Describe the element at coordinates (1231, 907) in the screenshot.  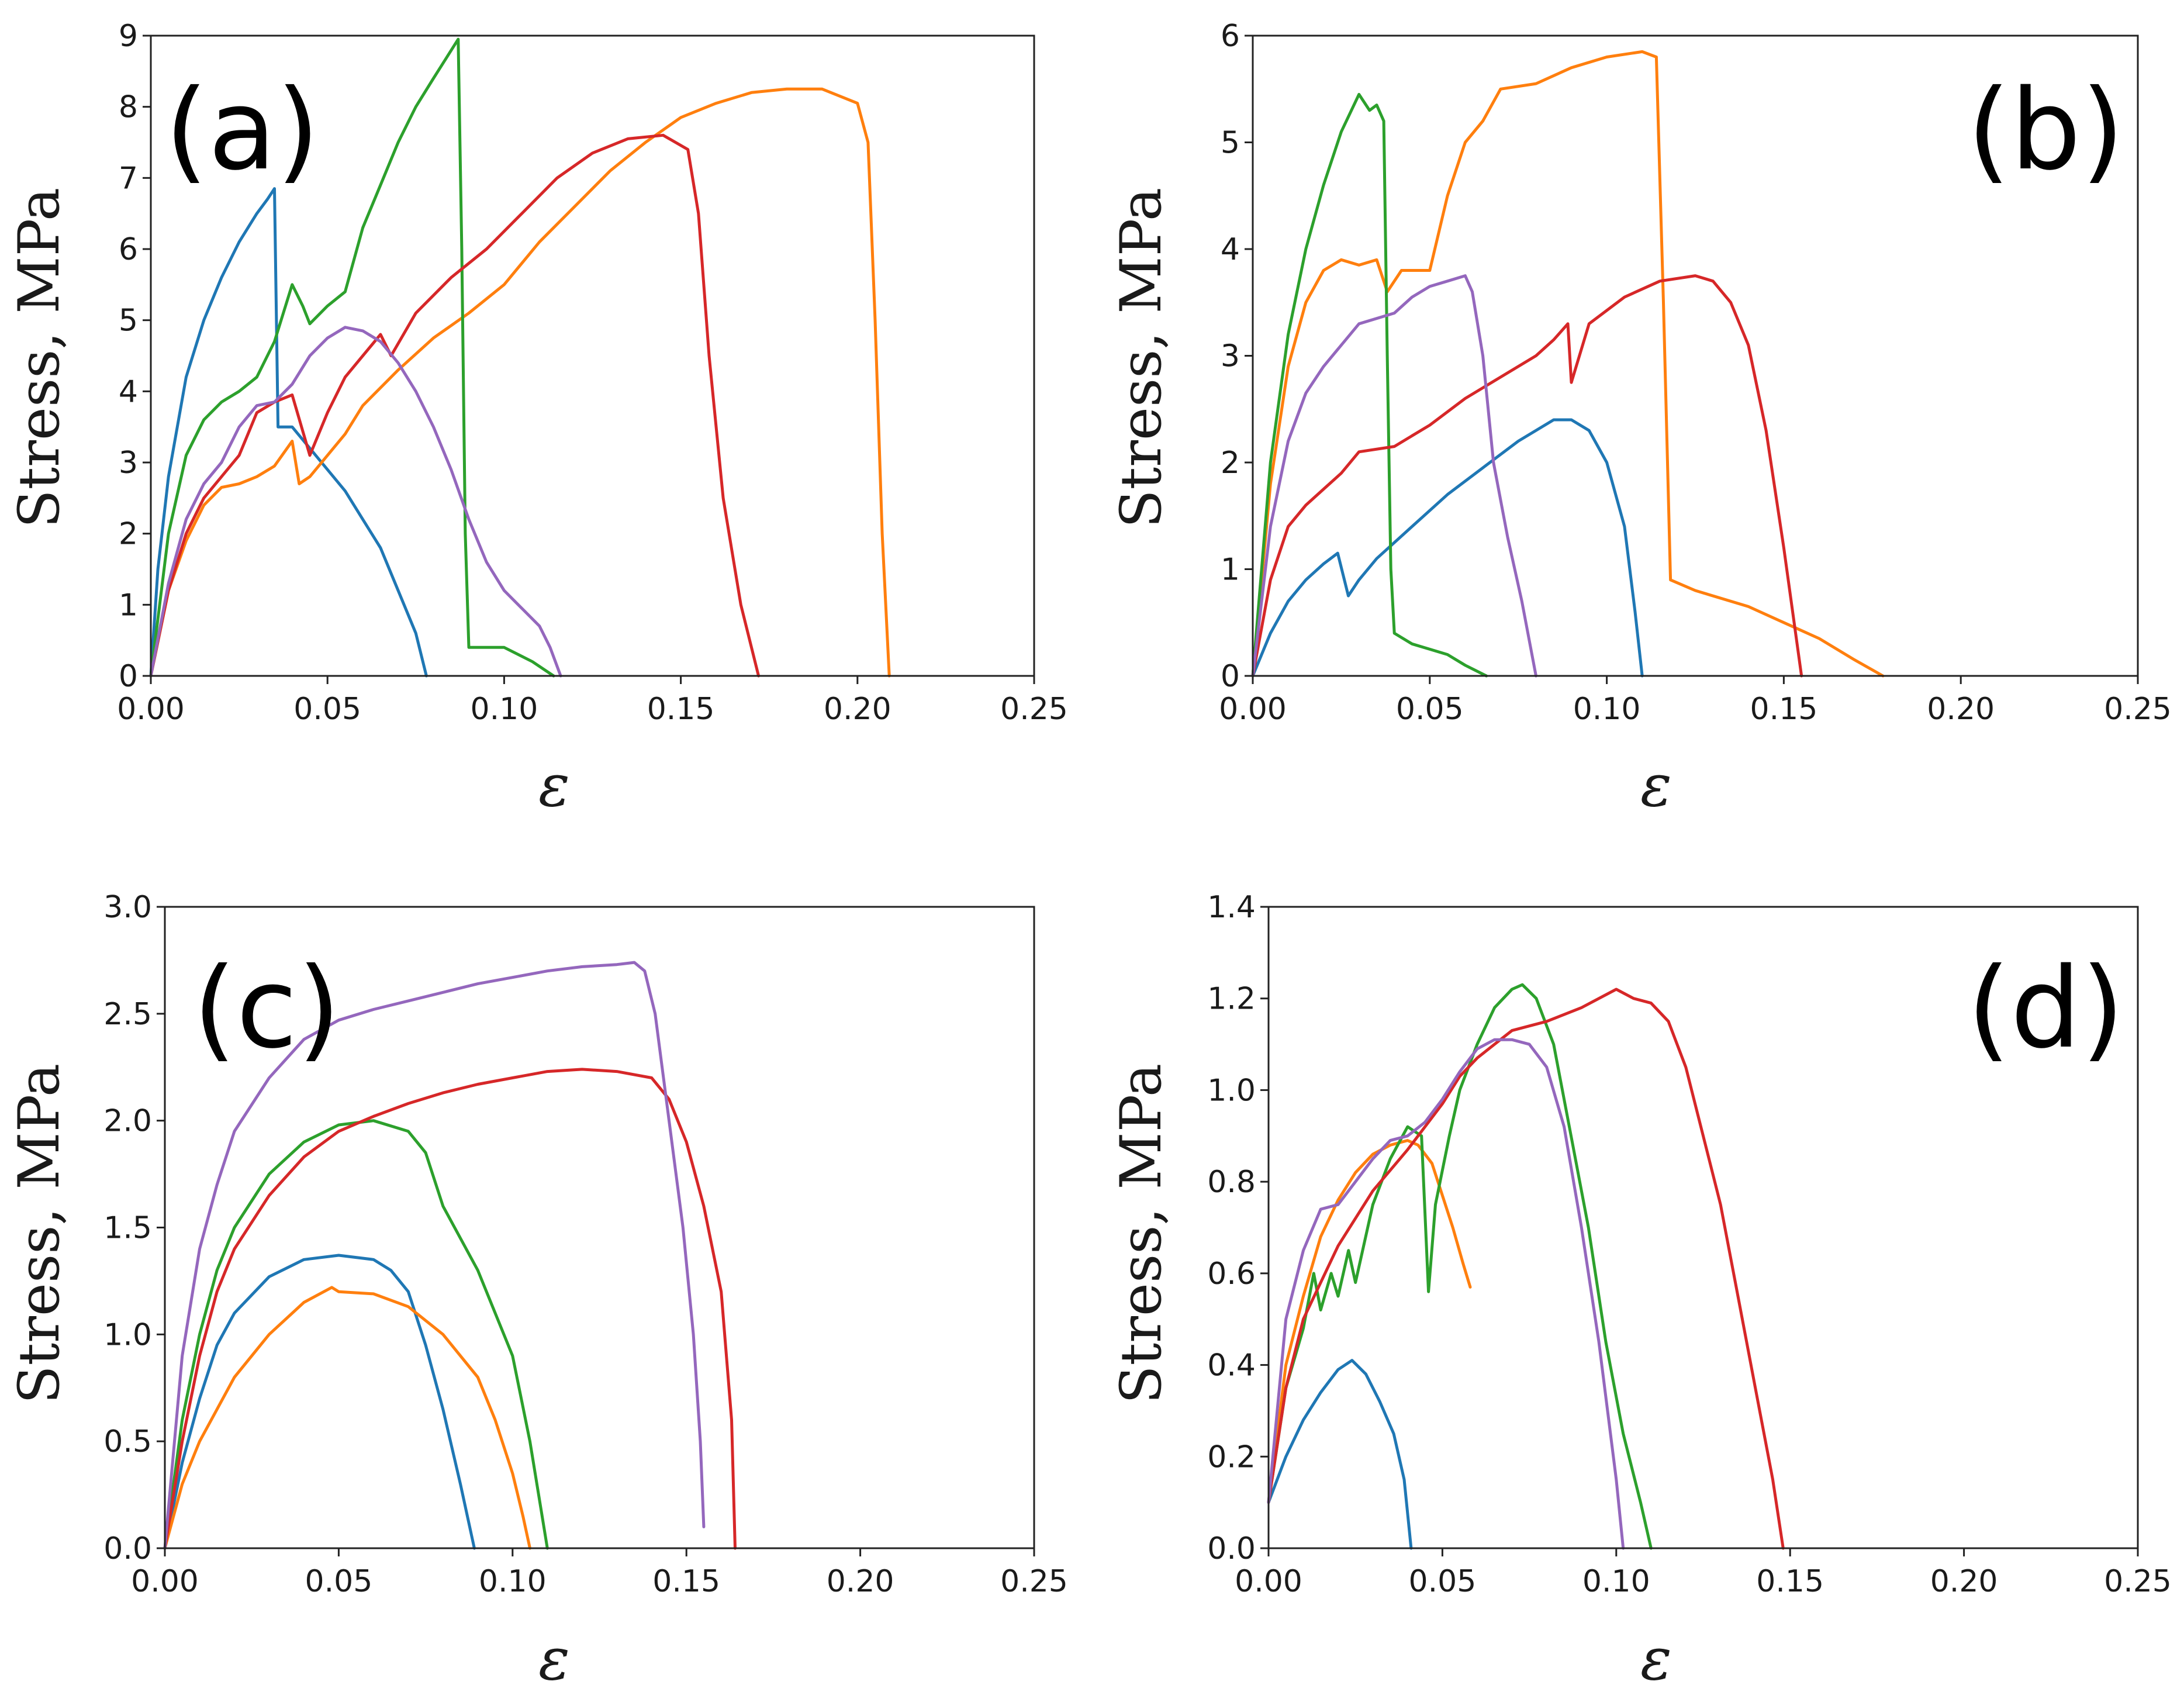
I see `y-tick-label: 1.4` at that location.